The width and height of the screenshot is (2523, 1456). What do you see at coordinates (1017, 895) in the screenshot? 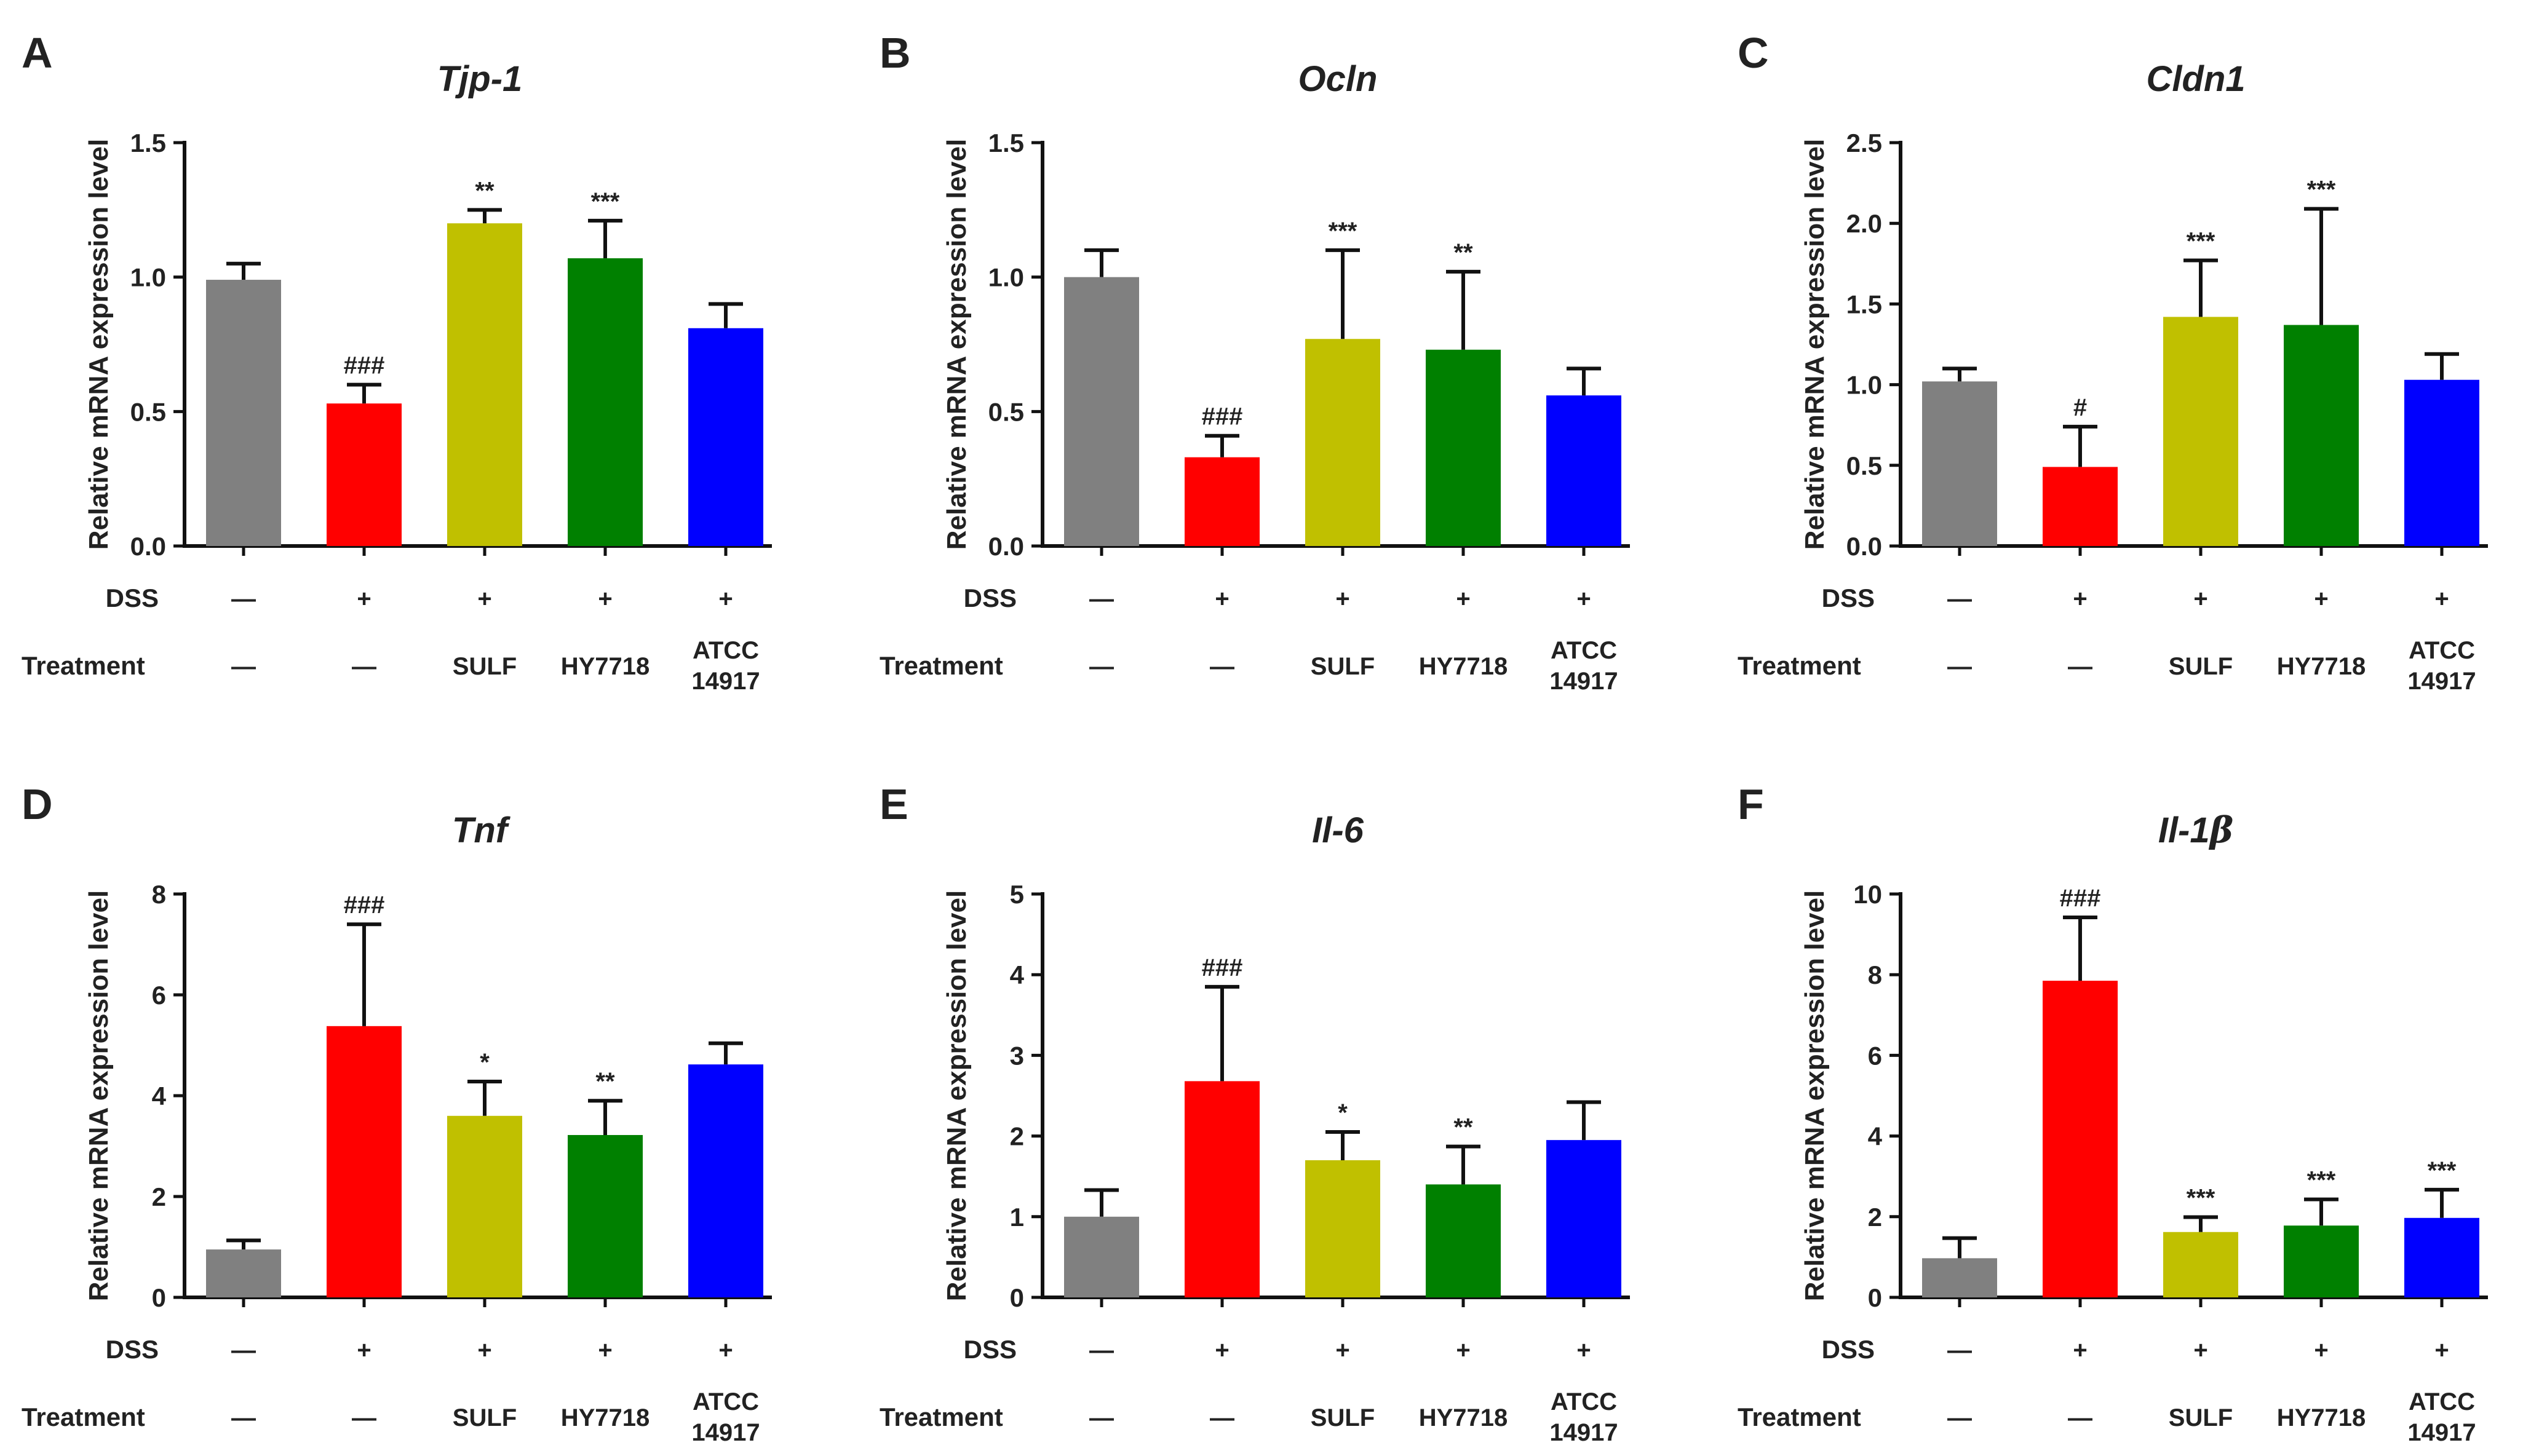
I see `y-tick-label: 5` at bounding box center [1017, 895].